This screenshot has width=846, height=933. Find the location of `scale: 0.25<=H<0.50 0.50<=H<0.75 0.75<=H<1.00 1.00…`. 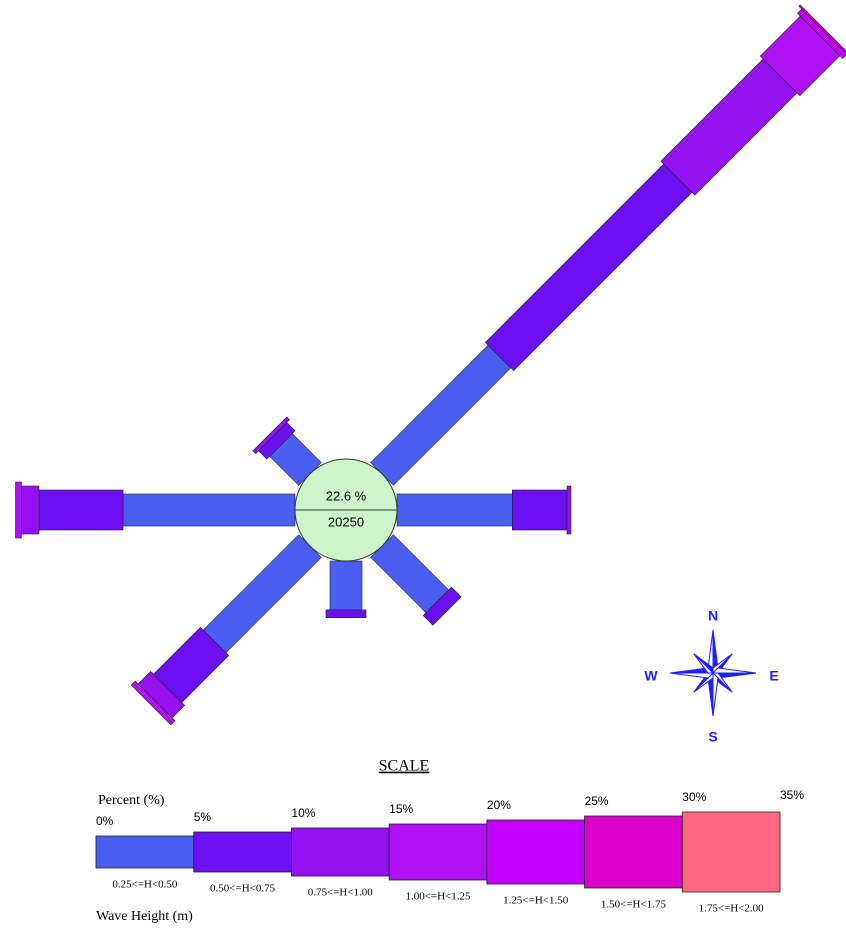

scale: 0.25<=H<0.50 0.50<=H<0.75 0.75<=H<1.00 1.00… is located at coordinates (449, 851).